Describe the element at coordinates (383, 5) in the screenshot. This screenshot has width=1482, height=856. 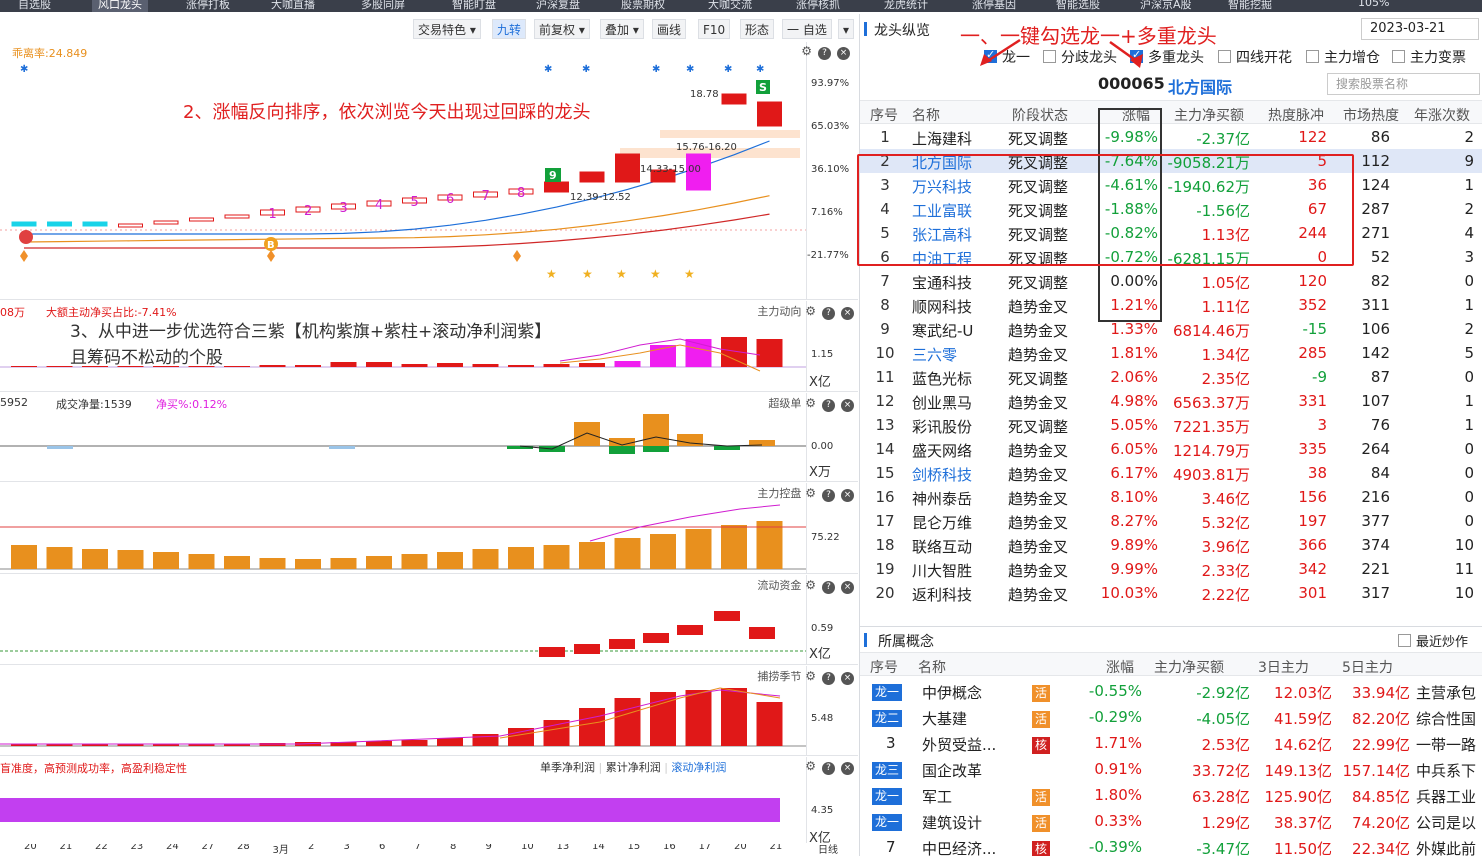
I see `top-tab: 多股同屏` at that location.